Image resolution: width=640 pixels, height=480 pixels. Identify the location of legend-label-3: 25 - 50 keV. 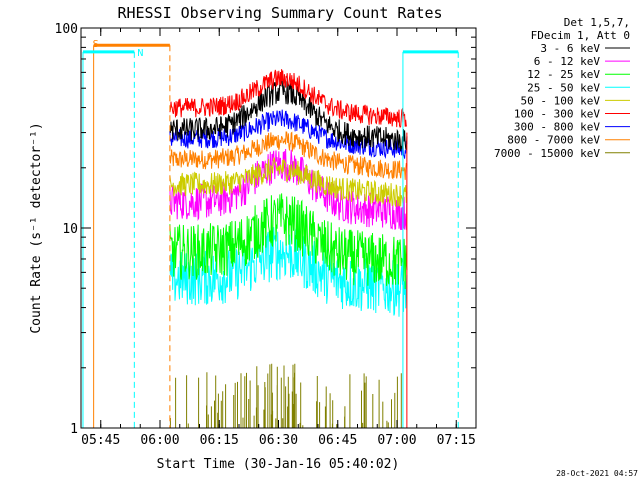
(563, 87).